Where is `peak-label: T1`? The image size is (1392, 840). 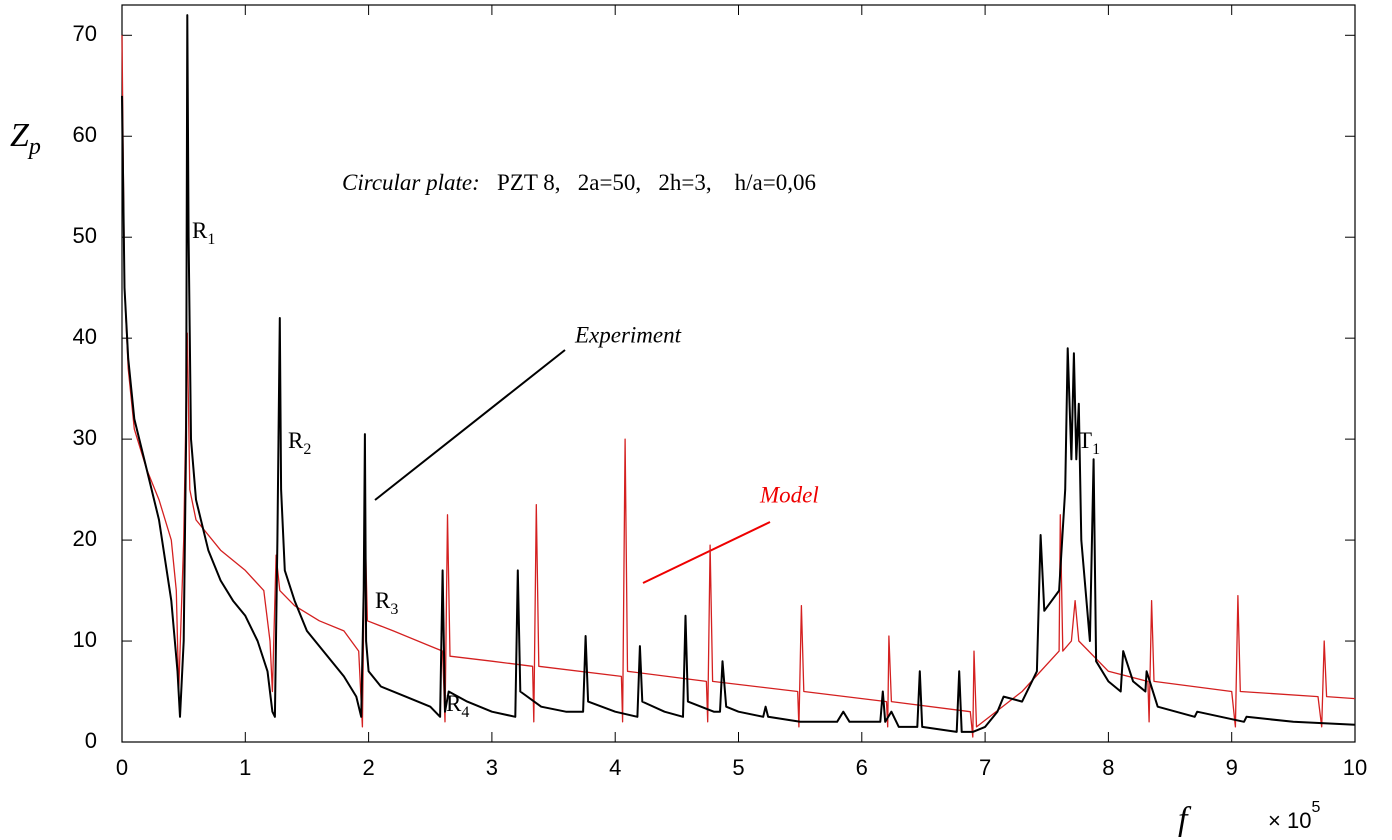 peak-label: T1 is located at coordinates (1089, 442).